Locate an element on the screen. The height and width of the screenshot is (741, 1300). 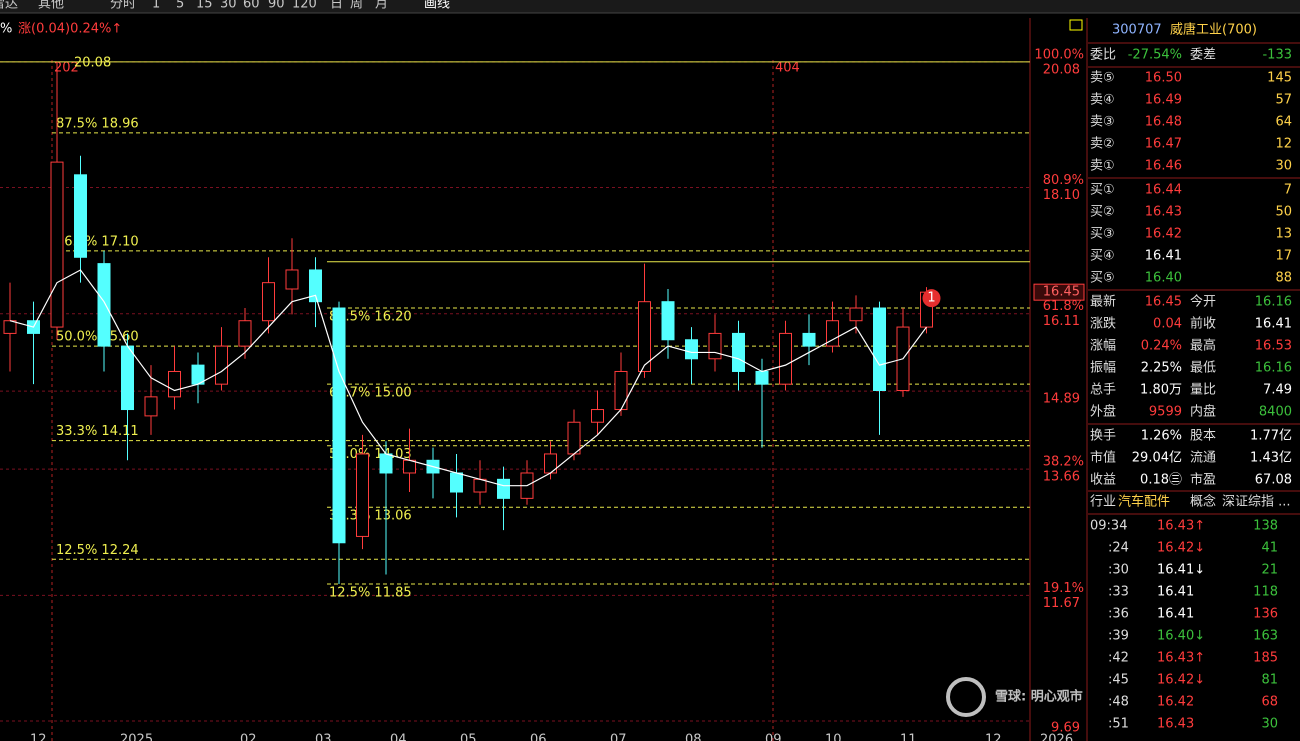
tick-time: 09:34 is located at coordinates (1108, 526).